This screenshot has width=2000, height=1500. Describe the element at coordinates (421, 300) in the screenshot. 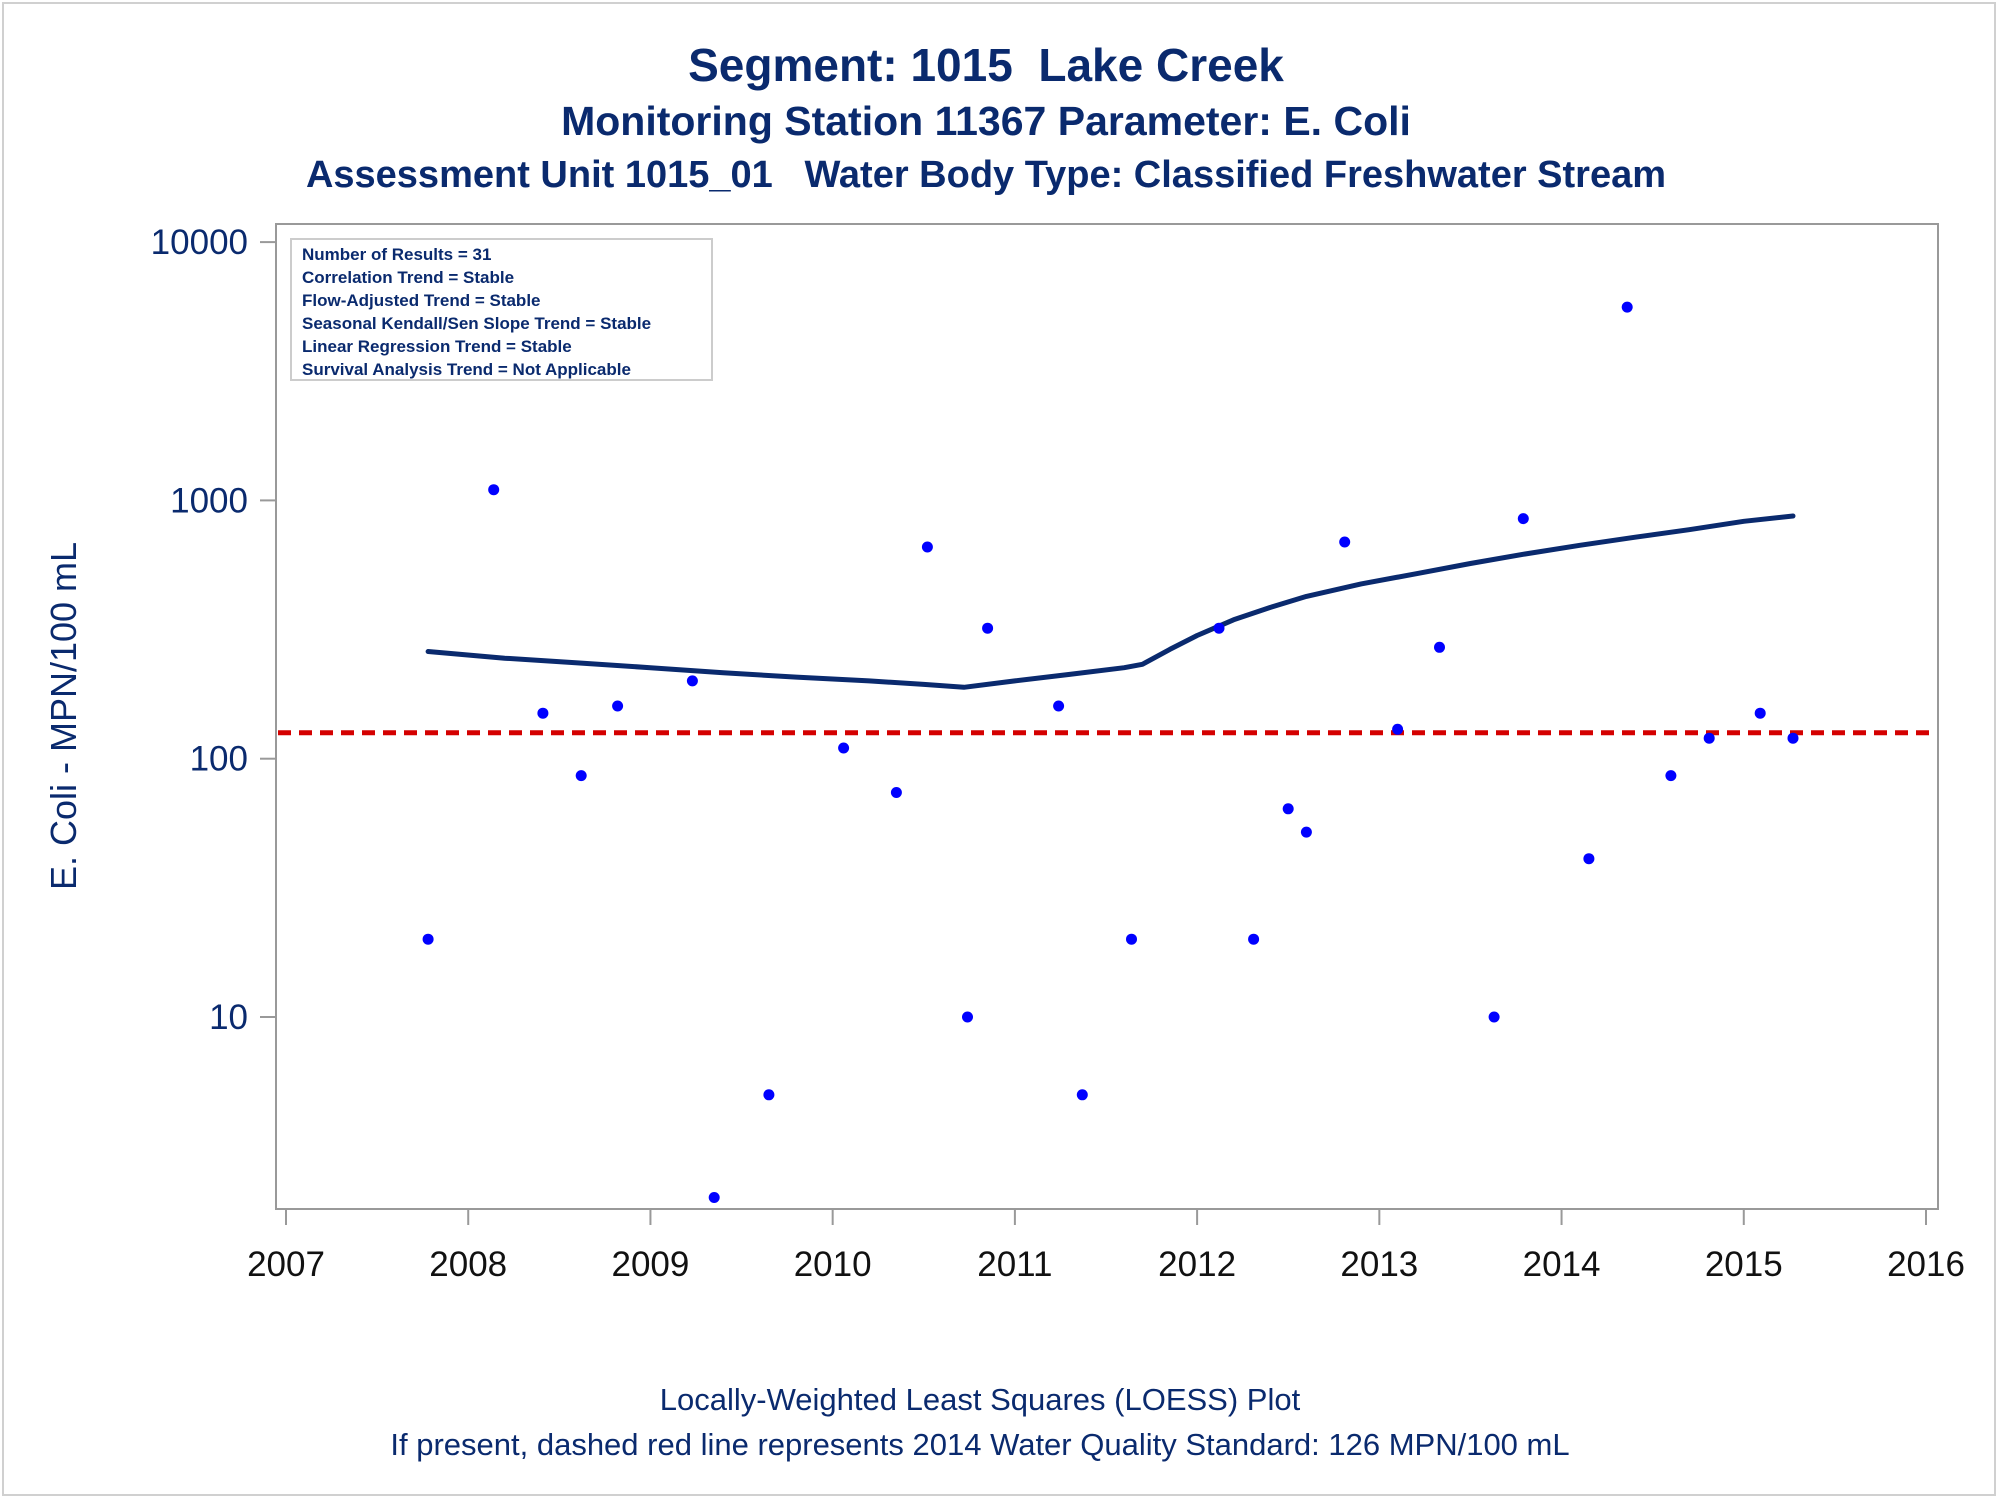

I see `trend-summary-line: Flow-Adjusted Trend = Stable` at that location.